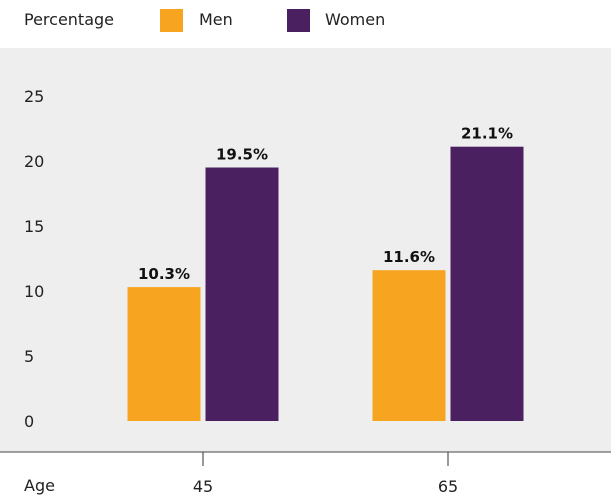 The width and height of the screenshot is (611, 500). Describe the element at coordinates (39, 485) in the screenshot. I see `x-axis-title: Age` at that location.